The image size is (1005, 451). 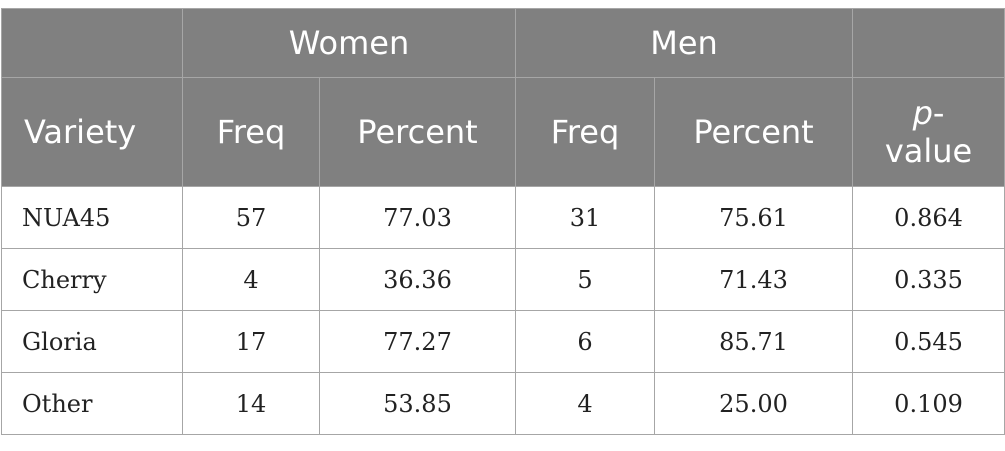 What do you see at coordinates (92, 341) in the screenshot?
I see `cell-variety: Gloria` at bounding box center [92, 341].